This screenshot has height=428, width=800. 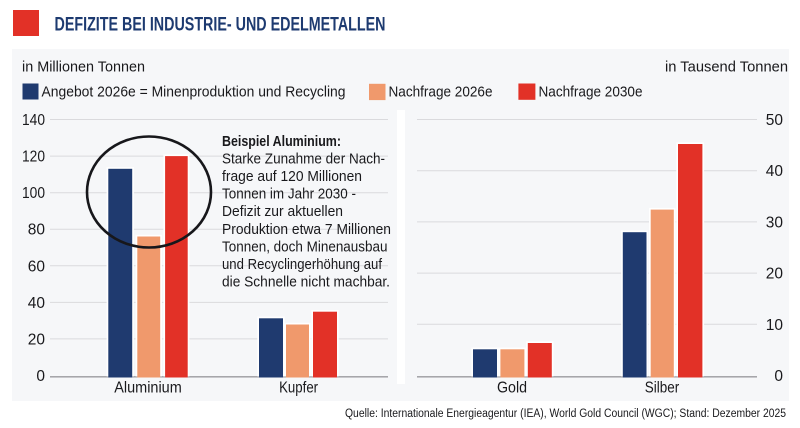 I want to click on svg-text: Gold, so click(x=512, y=388).